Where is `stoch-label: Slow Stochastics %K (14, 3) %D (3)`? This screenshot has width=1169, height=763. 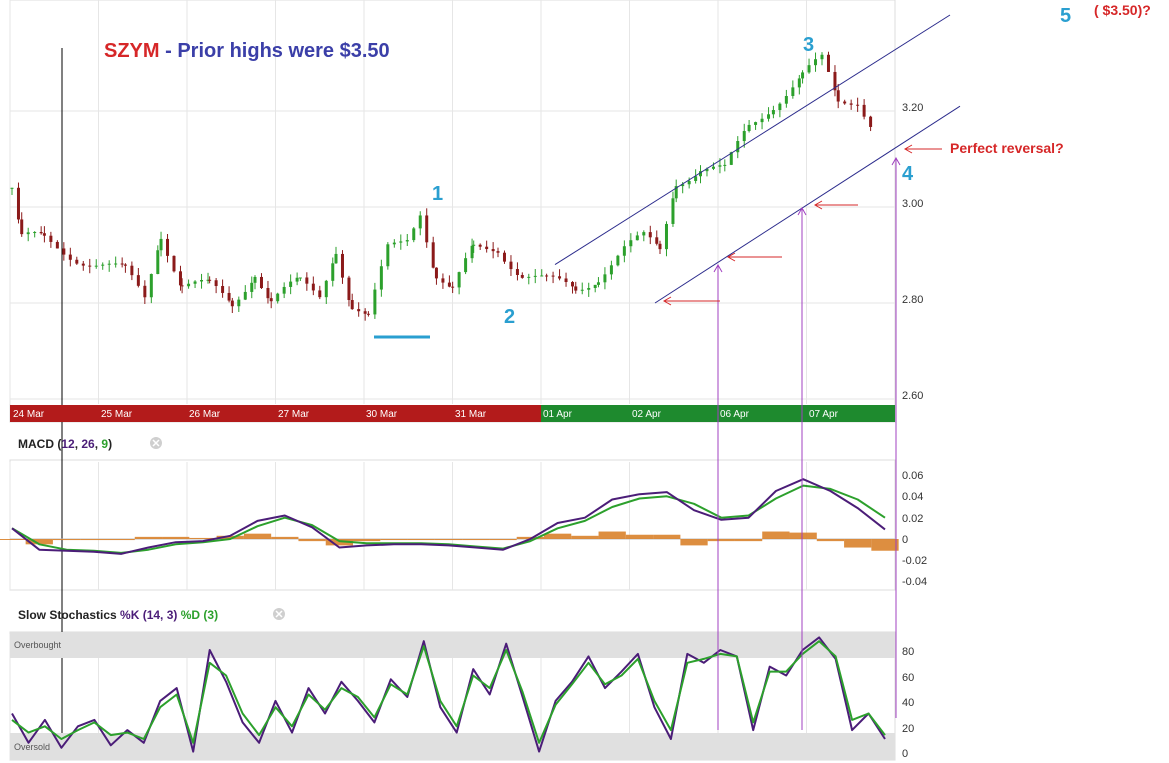
stoch-label: Slow Stochastics %K (14, 3) %D (3) is located at coordinates (118, 615).